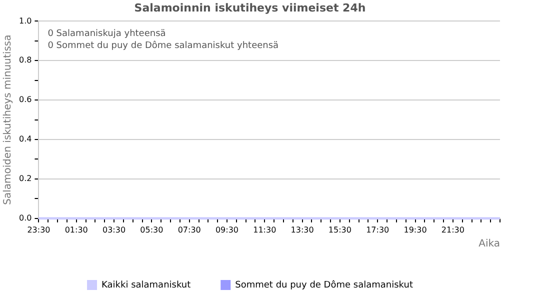 This screenshot has height=300, width=550. Describe the element at coordinates (489, 244) in the screenshot. I see `x-axis-title: Aika` at that location.